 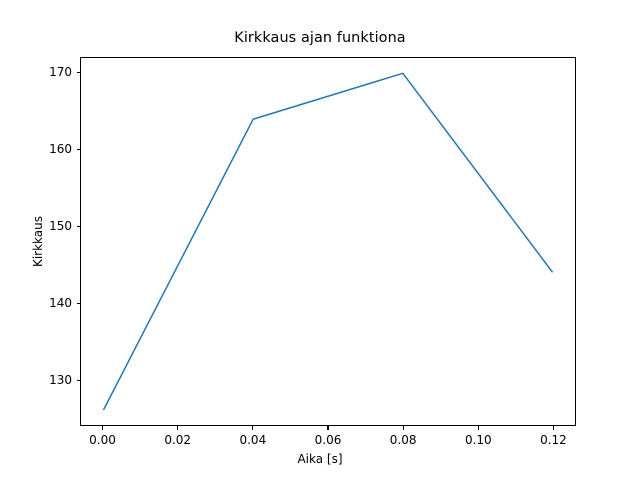 I want to click on x-tick-label: 0.08, so click(x=403, y=440).